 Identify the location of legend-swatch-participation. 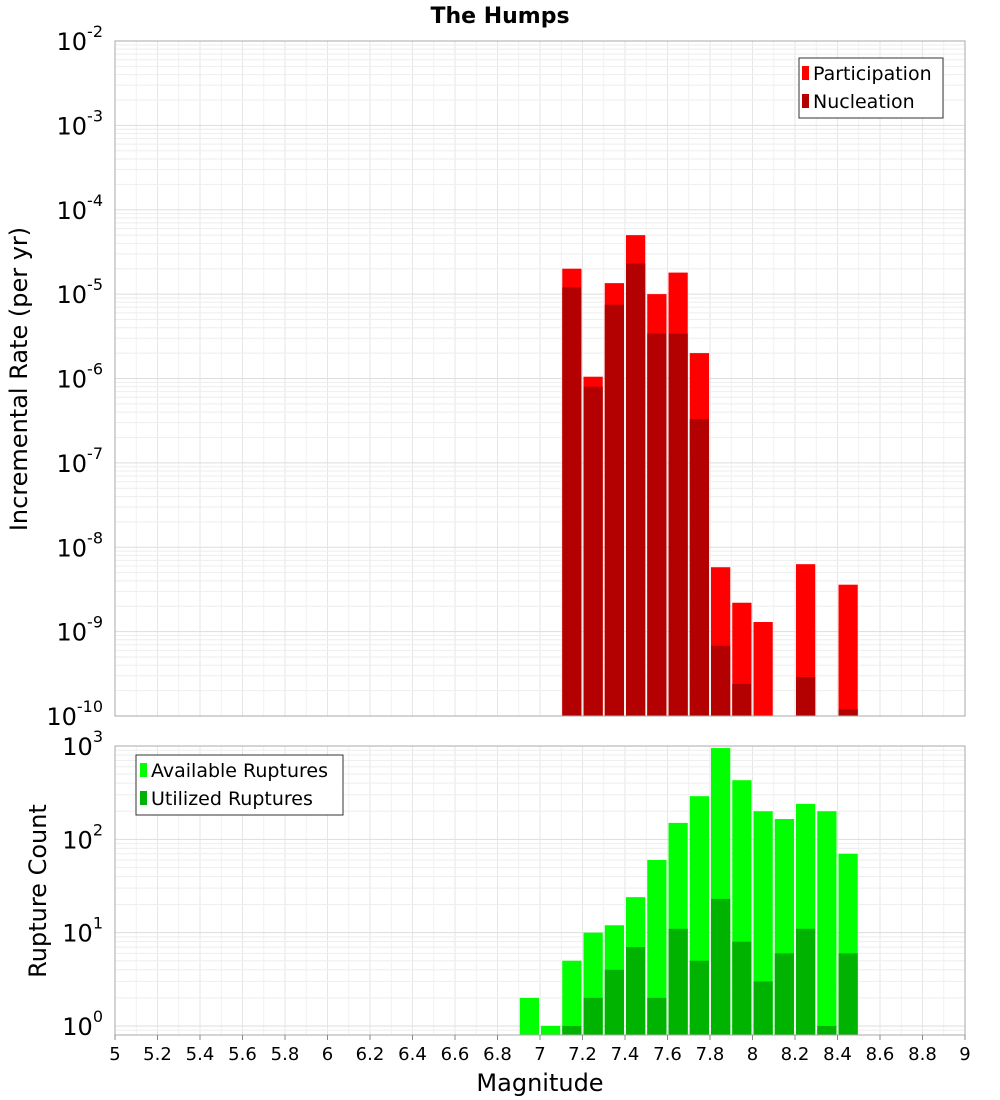
(805, 73).